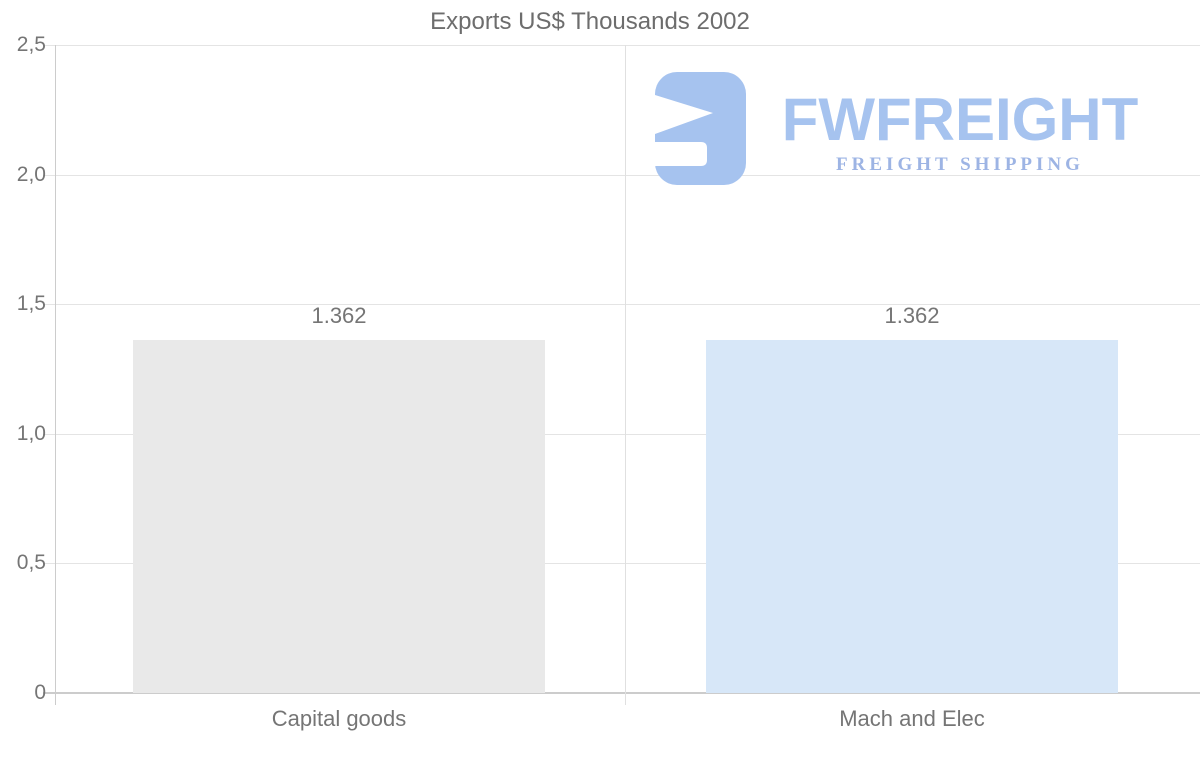  Describe the element at coordinates (621, 175) in the screenshot. I see `gridline-y-2,0` at that location.